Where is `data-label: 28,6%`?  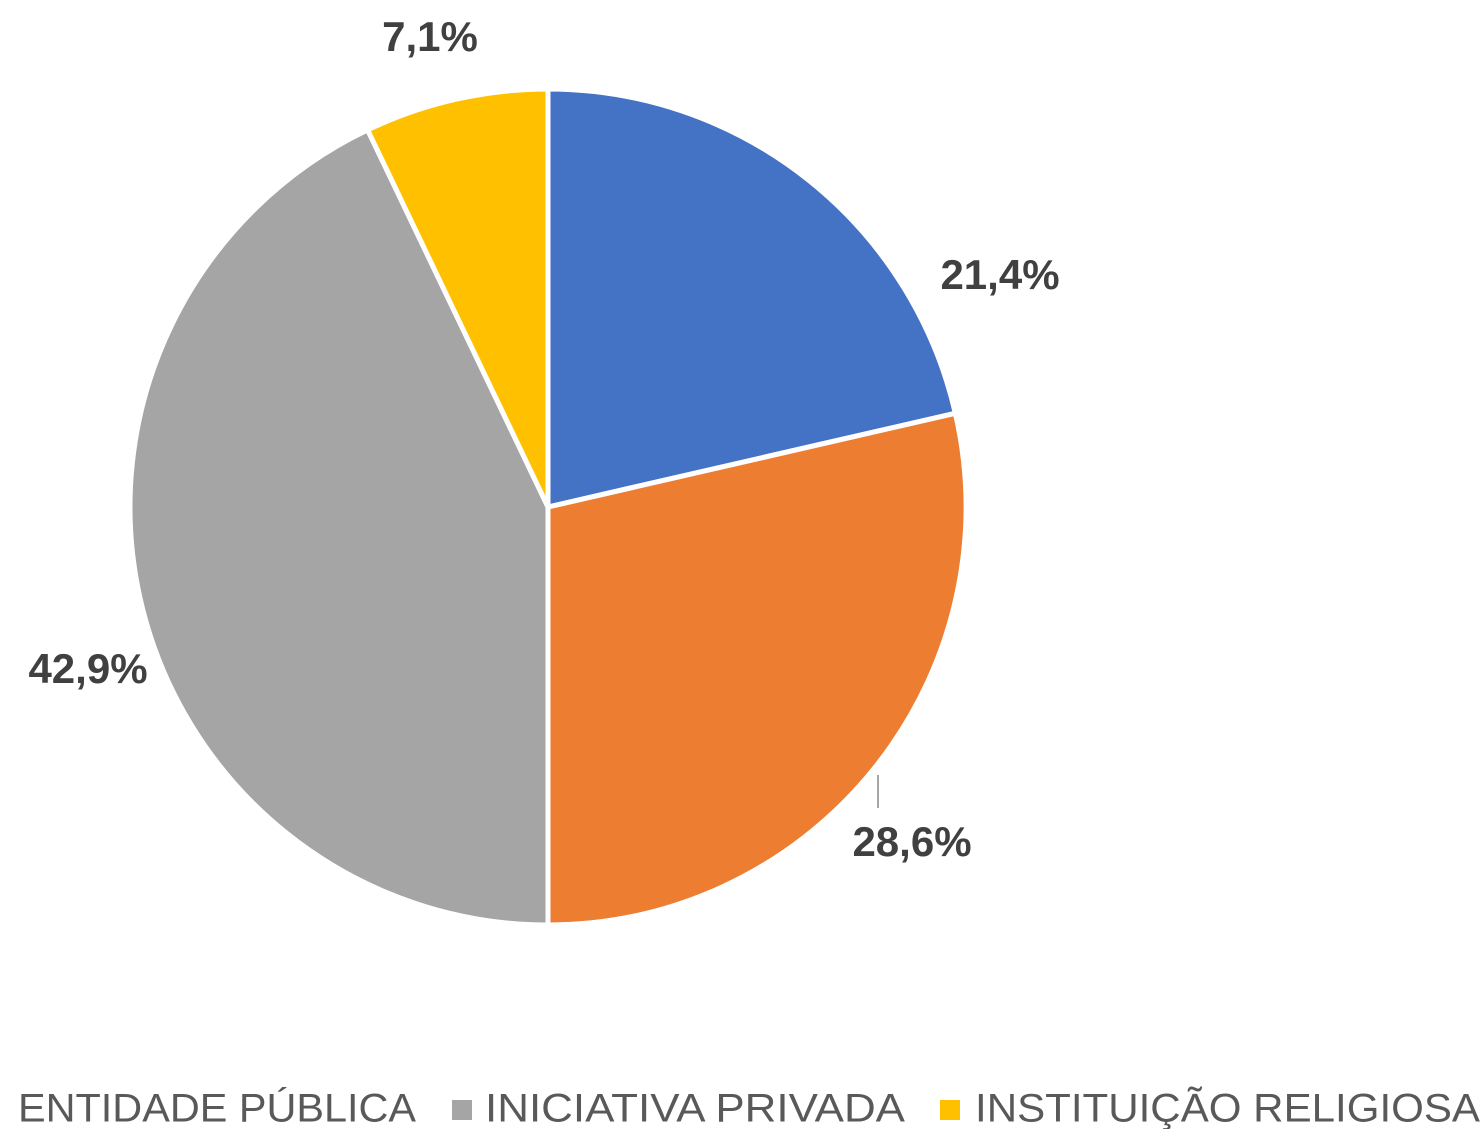 data-label: 28,6% is located at coordinates (911, 841).